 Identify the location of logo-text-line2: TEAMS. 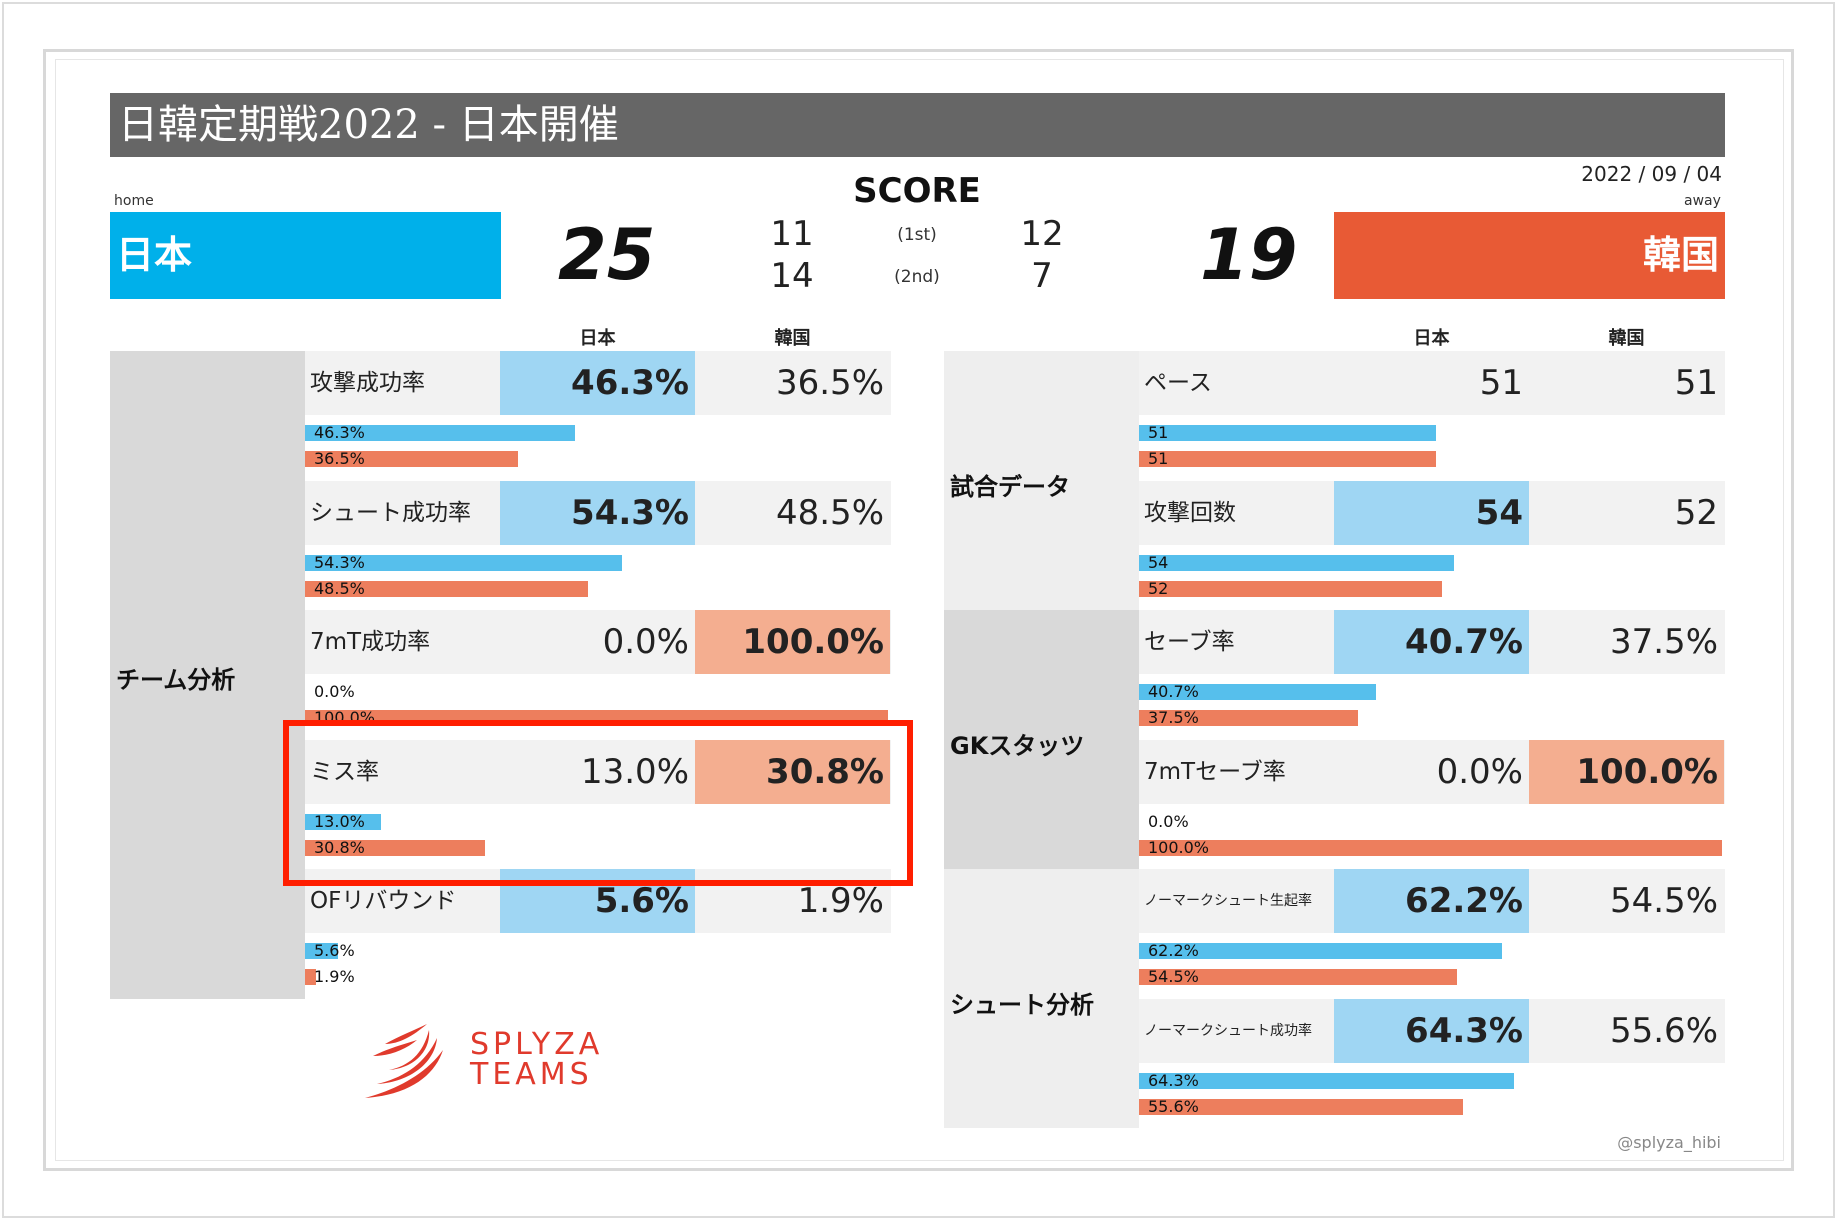
(531, 1074).